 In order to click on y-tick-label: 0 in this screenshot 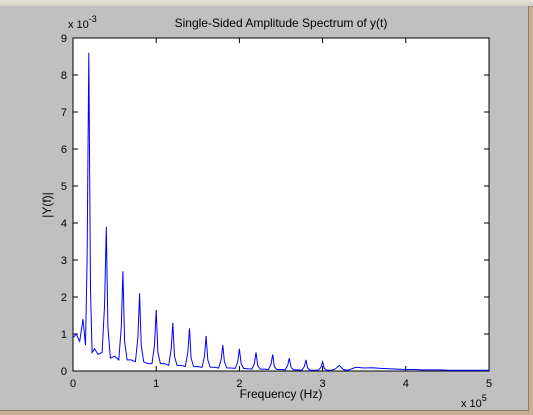, I will do `click(64, 372)`.